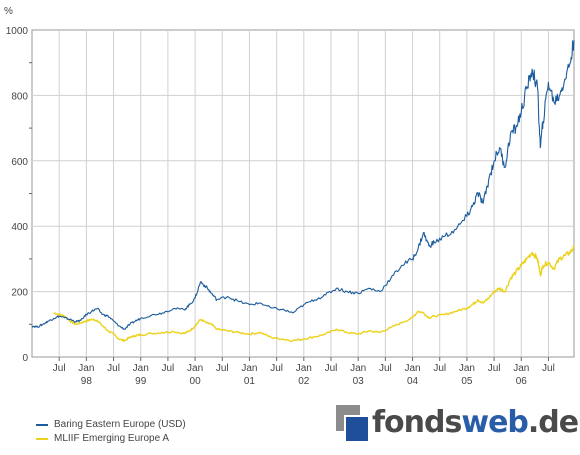 Image resolution: width=580 pixels, height=455 pixels. What do you see at coordinates (304, 381) in the screenshot?
I see `x-tick-year: 02` at bounding box center [304, 381].